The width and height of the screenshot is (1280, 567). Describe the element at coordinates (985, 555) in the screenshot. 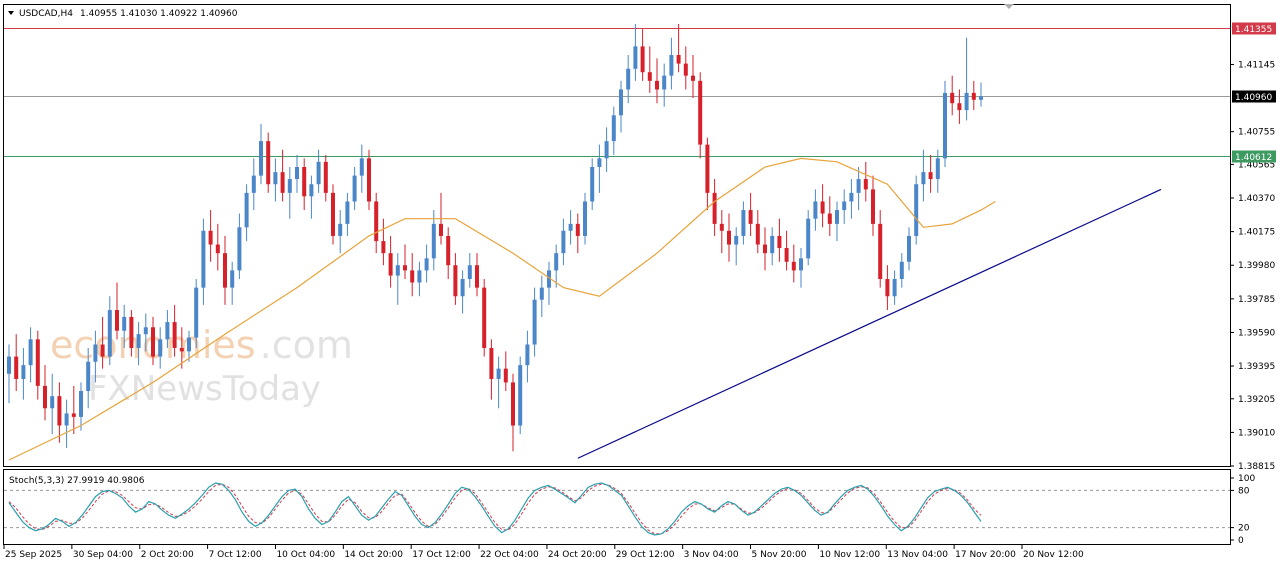

I see `time-tick-label: 17 Nov 20:00` at that location.